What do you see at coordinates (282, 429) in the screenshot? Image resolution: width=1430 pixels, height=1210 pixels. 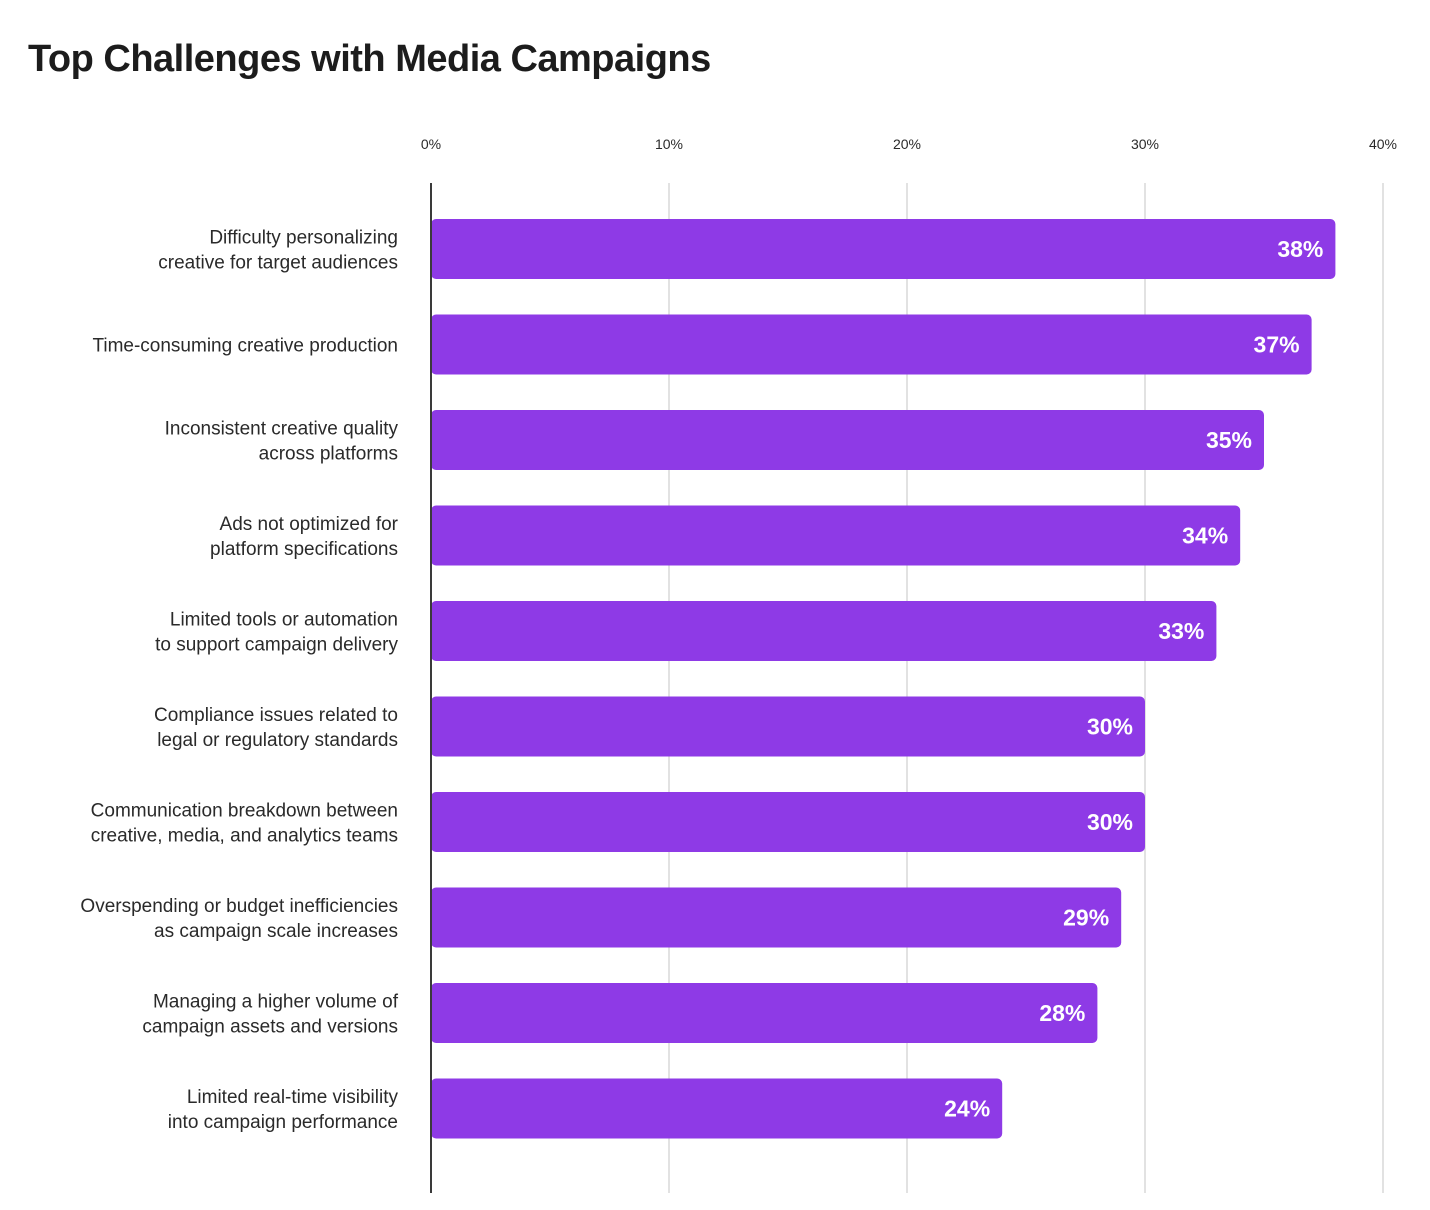 I see `category-label-line: Inconsistent creative quality` at bounding box center [282, 429].